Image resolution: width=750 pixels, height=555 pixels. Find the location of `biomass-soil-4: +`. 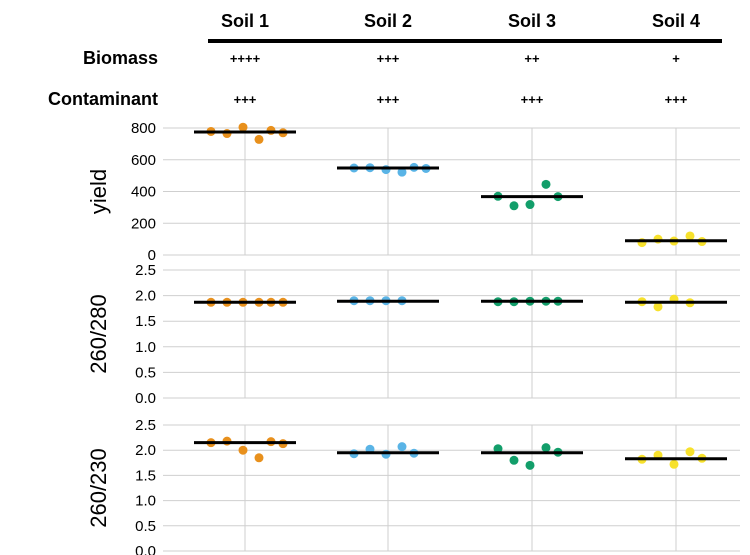

biomass-soil-4: + is located at coordinates (676, 58).